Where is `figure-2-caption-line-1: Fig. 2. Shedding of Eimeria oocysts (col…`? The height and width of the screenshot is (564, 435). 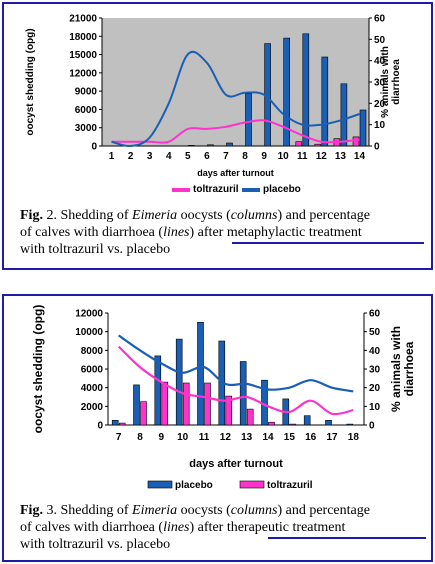
figure-2-caption-line-1: Fig. 2. Shedding of Eimeria oocysts (col… is located at coordinates (225, 215).